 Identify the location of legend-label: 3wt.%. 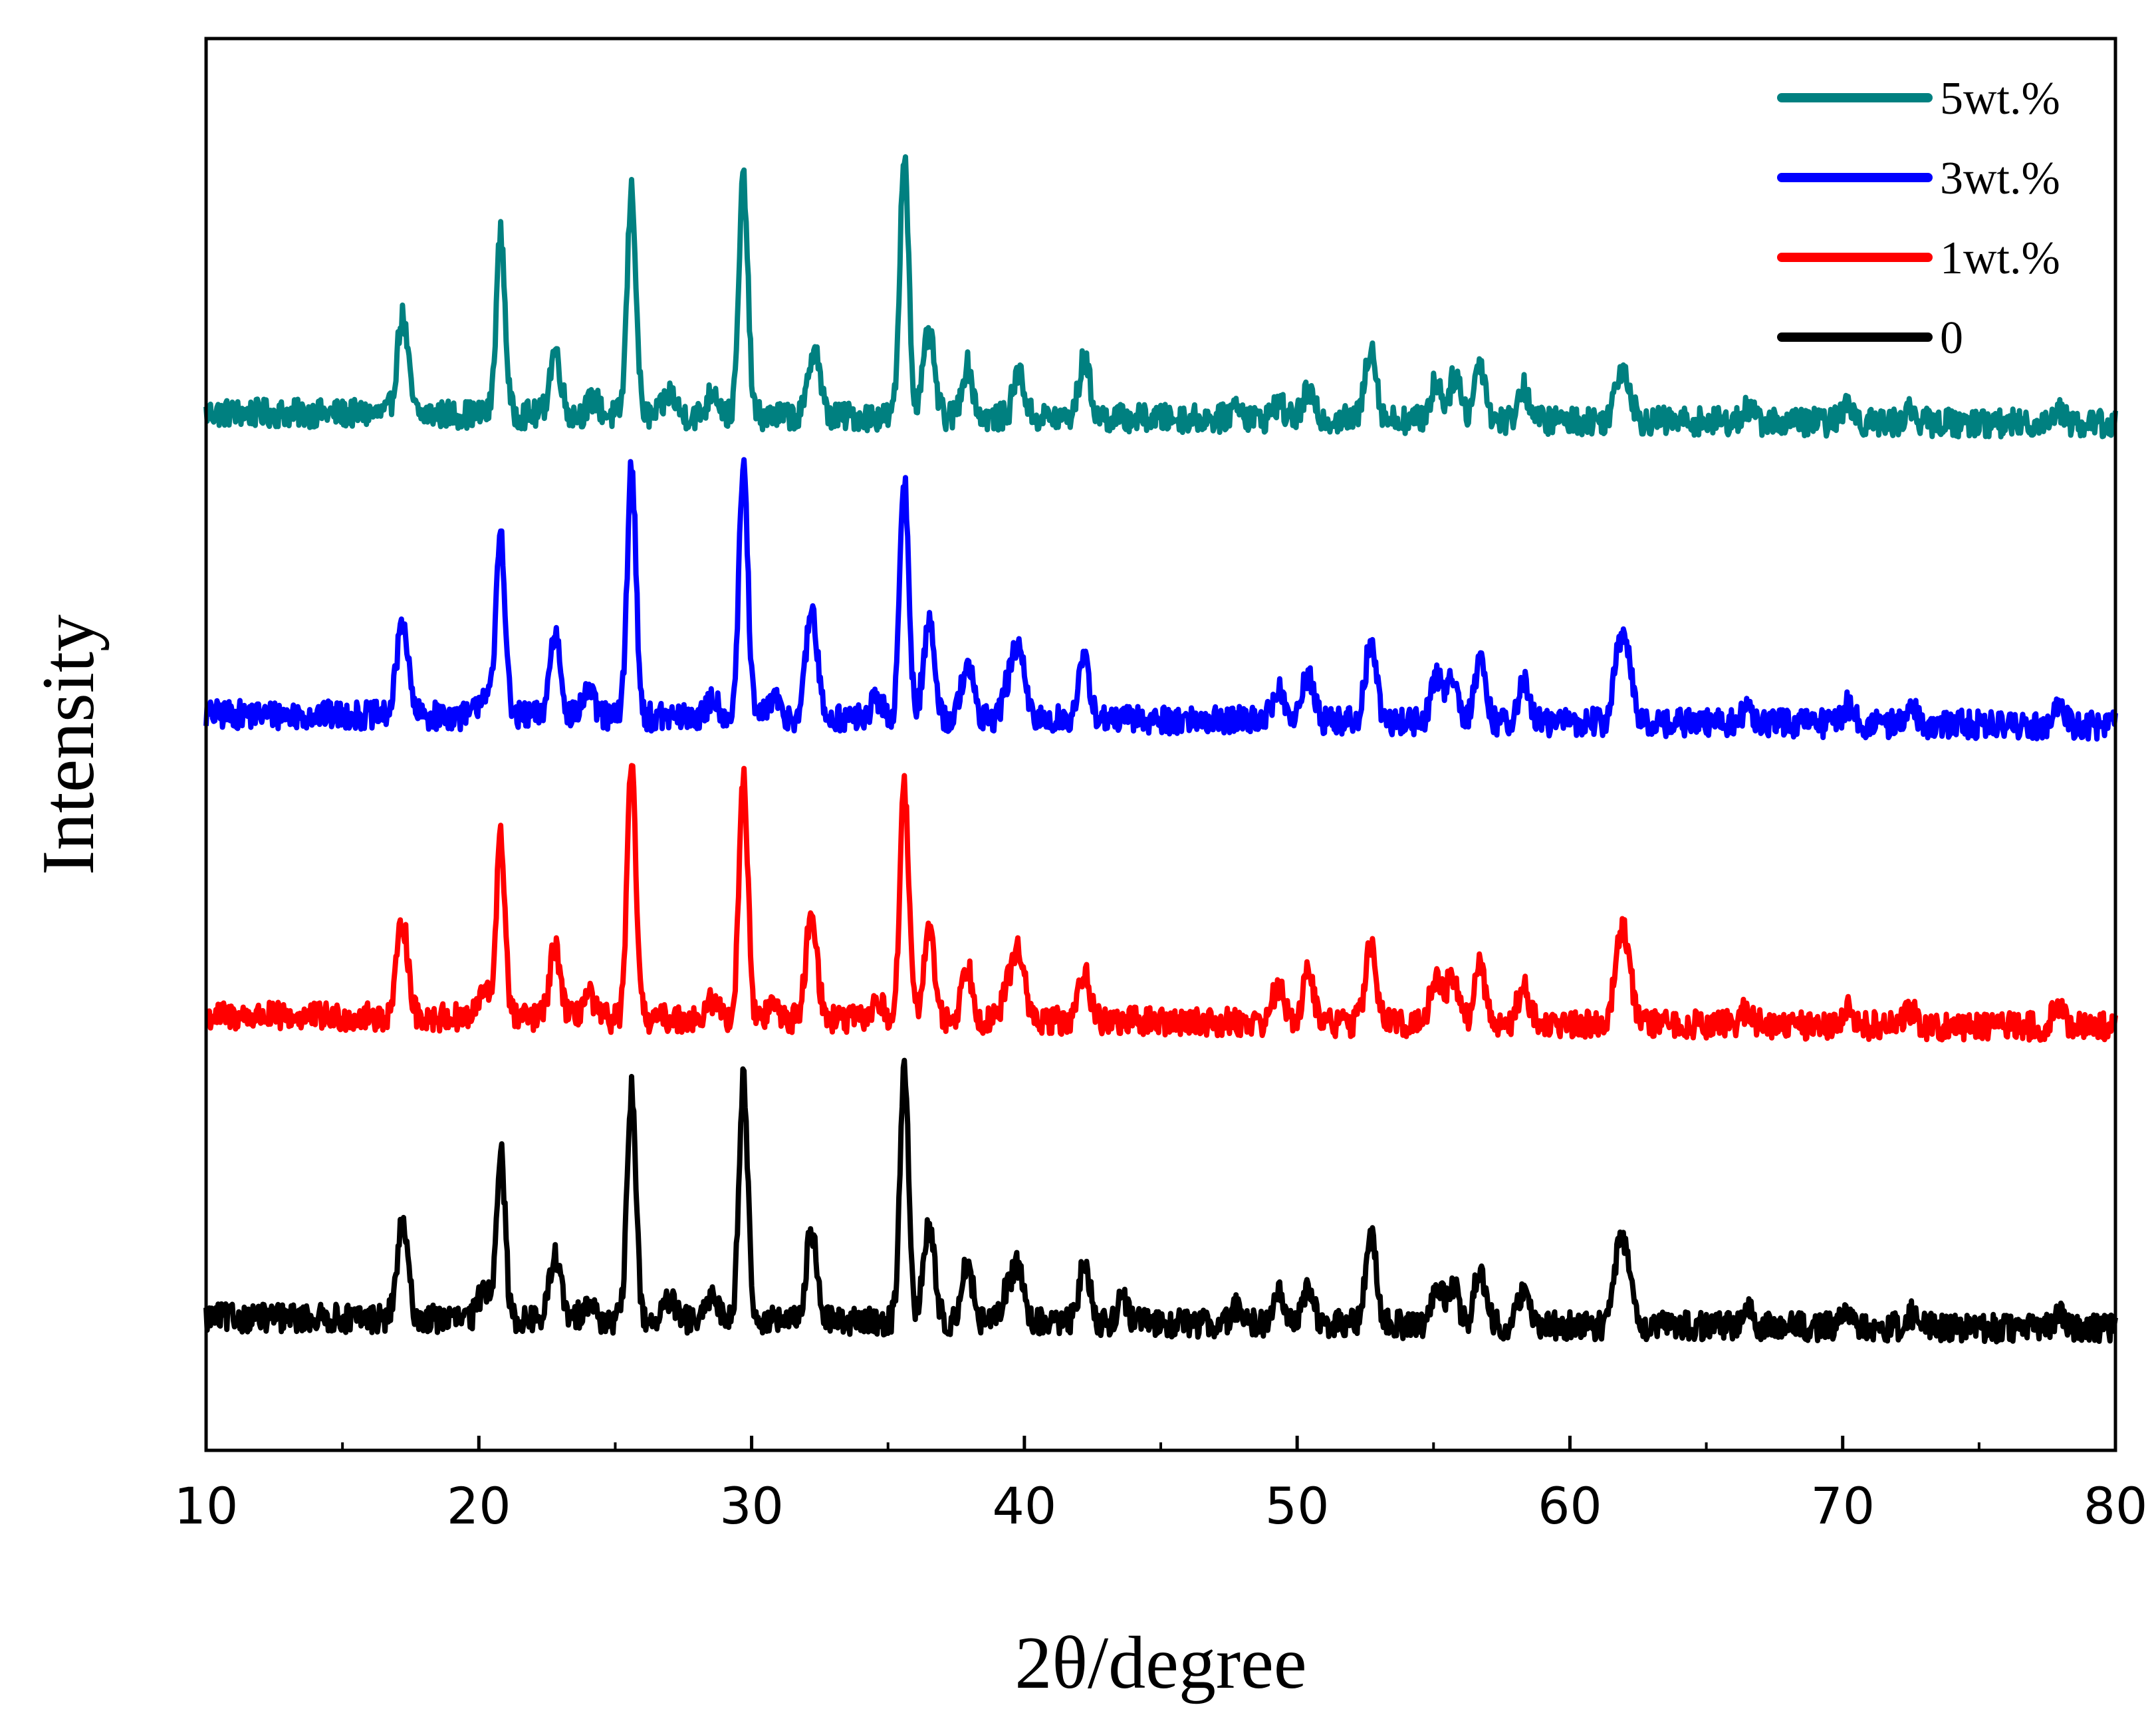
(2000, 178).